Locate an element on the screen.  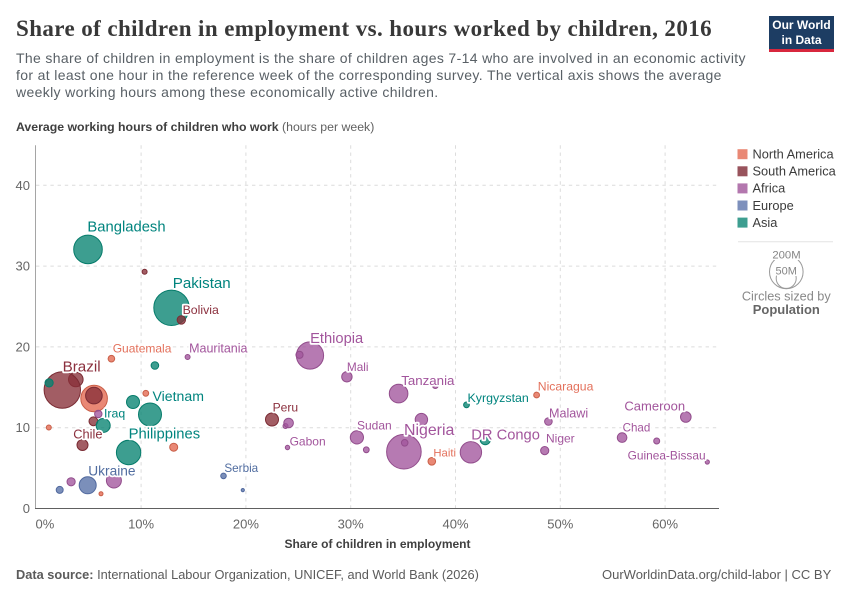
svg-text: Malawi is located at coordinates (568, 413).